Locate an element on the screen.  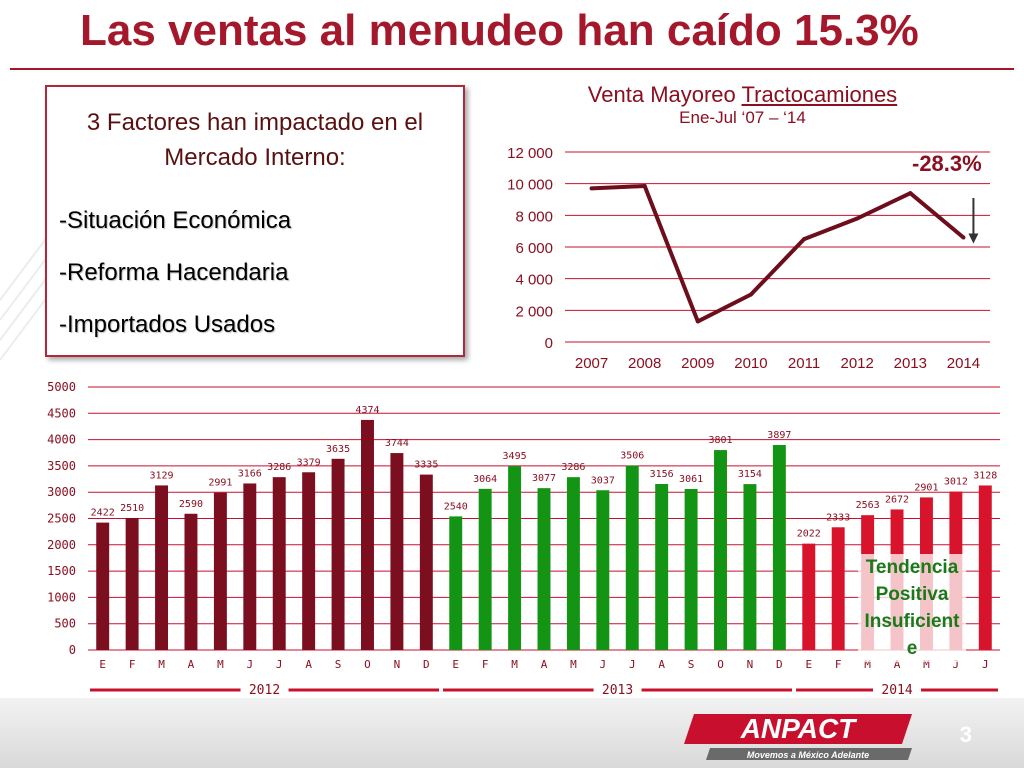
title-divider is located at coordinates (512, 69).